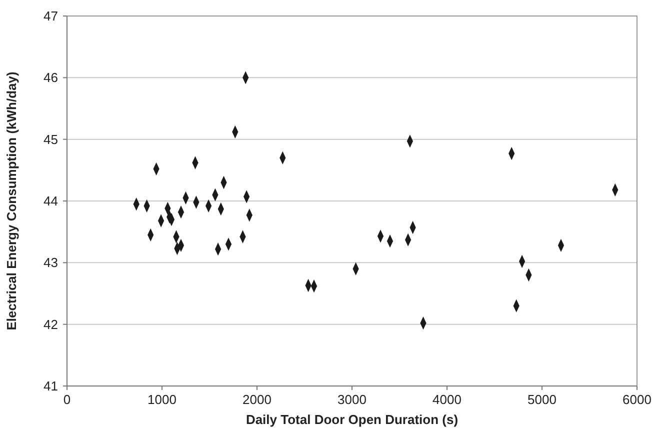 This screenshot has width=653, height=434. Describe the element at coordinates (542, 399) in the screenshot. I see `x-tick-label: 5000` at that location.